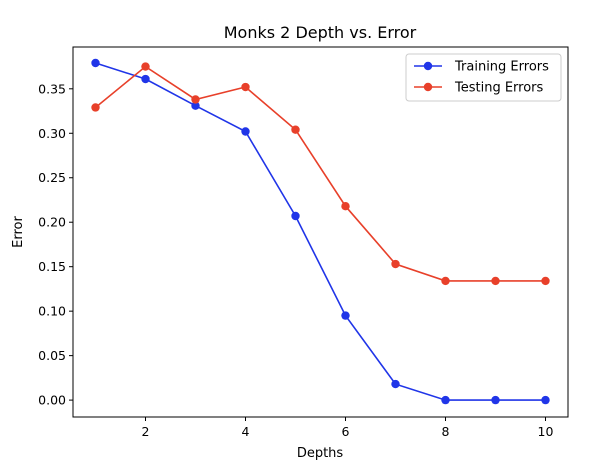 This screenshot has height=469, width=591. I want to click on chart-title: Monks 2 Depth vs. Error, so click(320, 32).